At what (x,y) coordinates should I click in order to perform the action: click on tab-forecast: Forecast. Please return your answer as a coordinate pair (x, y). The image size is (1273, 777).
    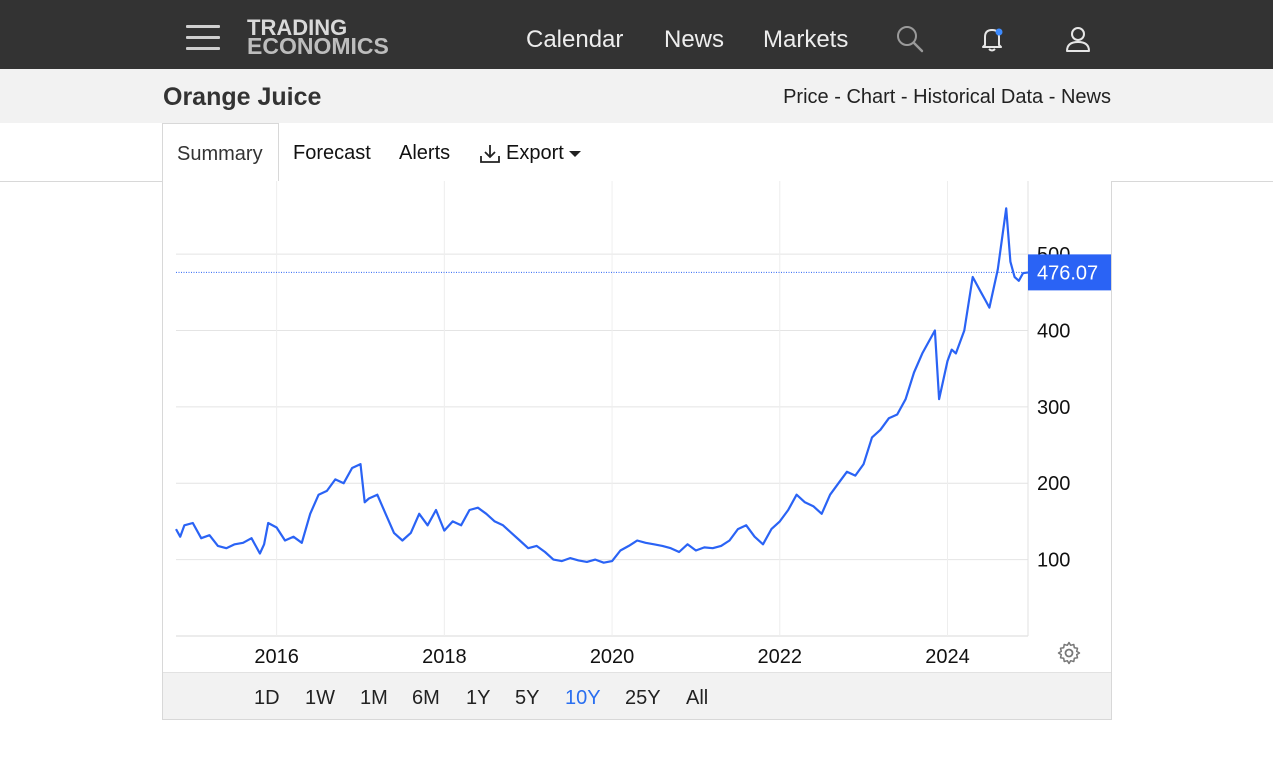
    Looking at the image, I should click on (332, 153).